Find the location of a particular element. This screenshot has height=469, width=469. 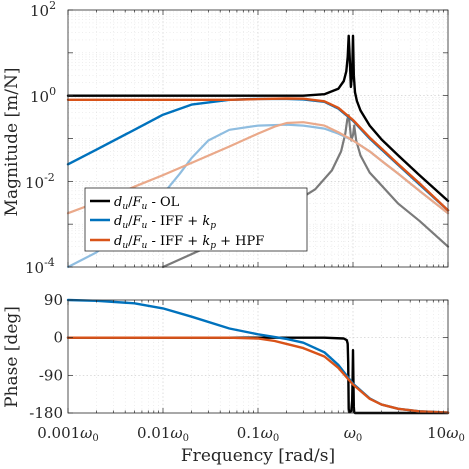

mag-ytick-label: 10⁻² is located at coordinates (40, 181).